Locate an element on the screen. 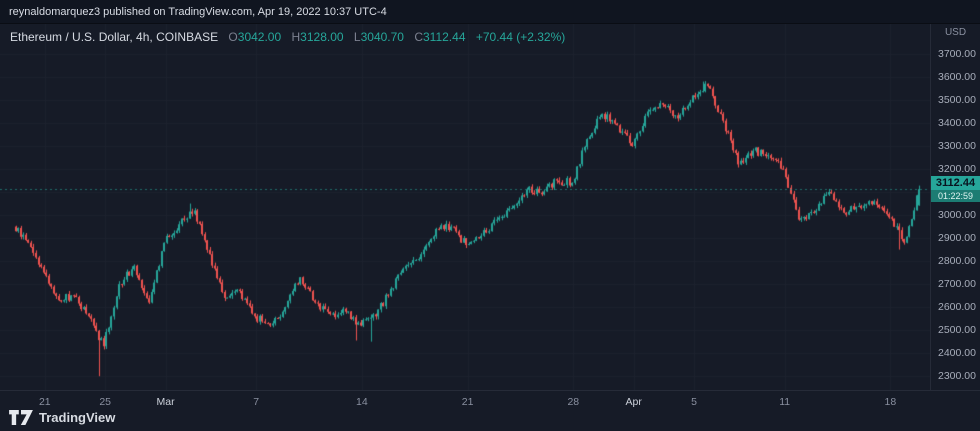 Image resolution: width=980 pixels, height=431 pixels. close-label: C is located at coordinates (418, 37).